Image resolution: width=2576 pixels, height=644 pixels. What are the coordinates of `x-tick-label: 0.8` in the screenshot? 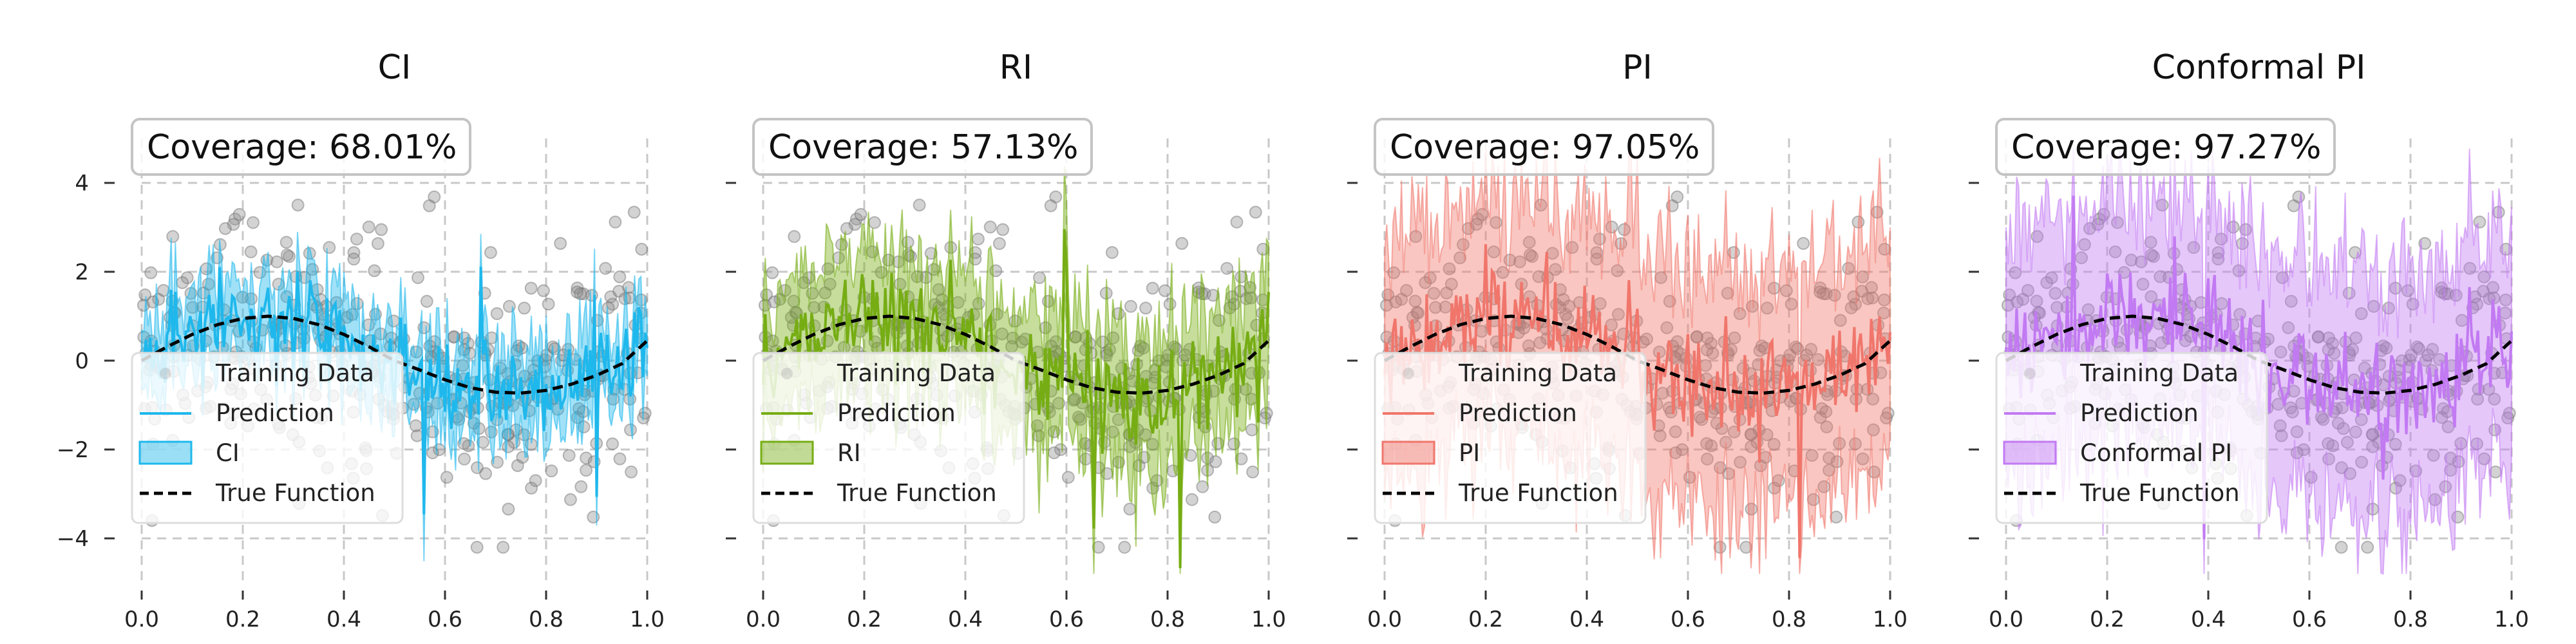 It's located at (1167, 619).